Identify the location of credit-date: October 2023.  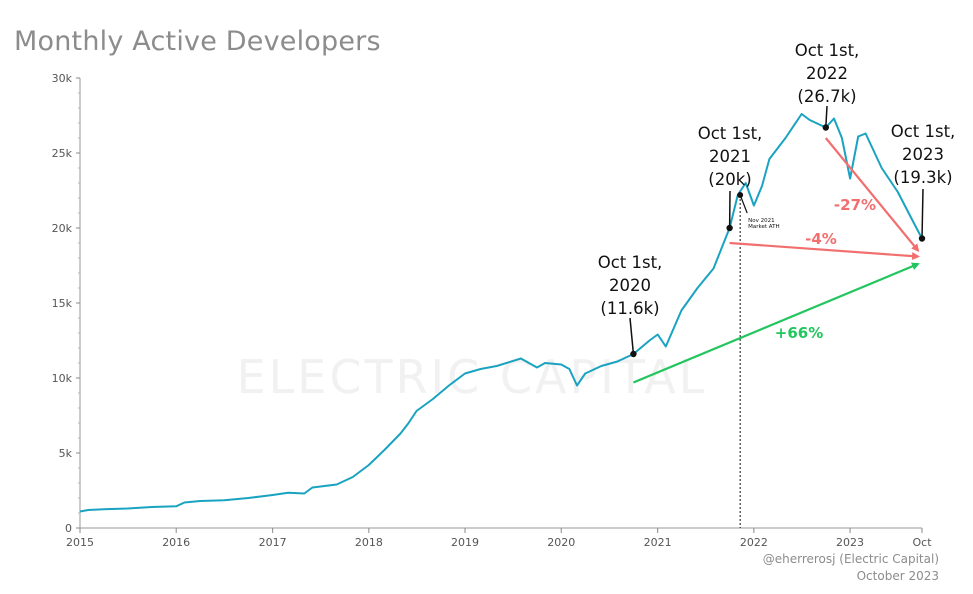
(898, 576).